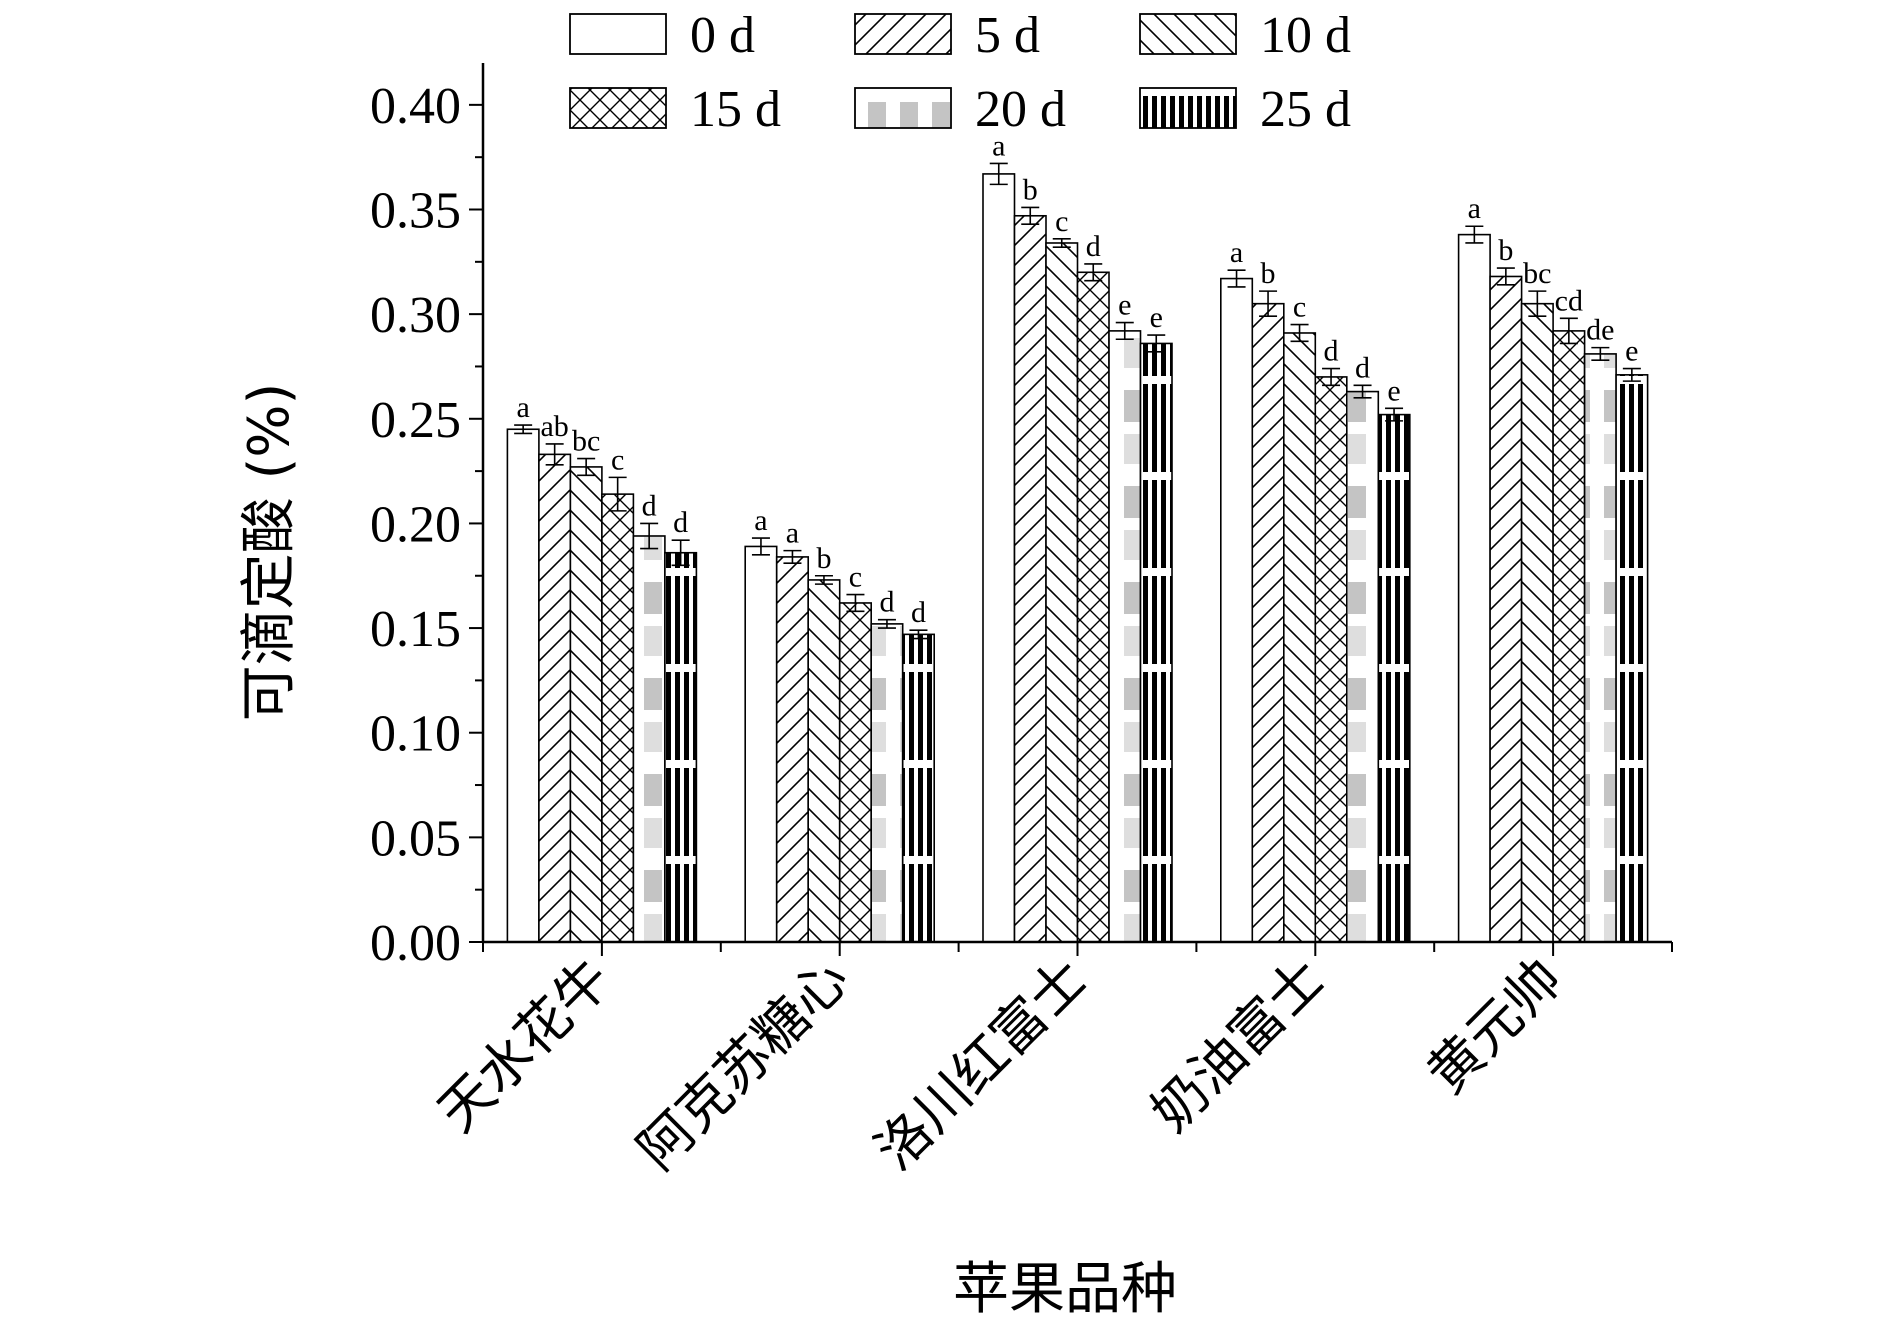 This screenshot has width=1890, height=1328. Describe the element at coordinates (523, 685) in the screenshot. I see `bar-0d-cat0` at that location.